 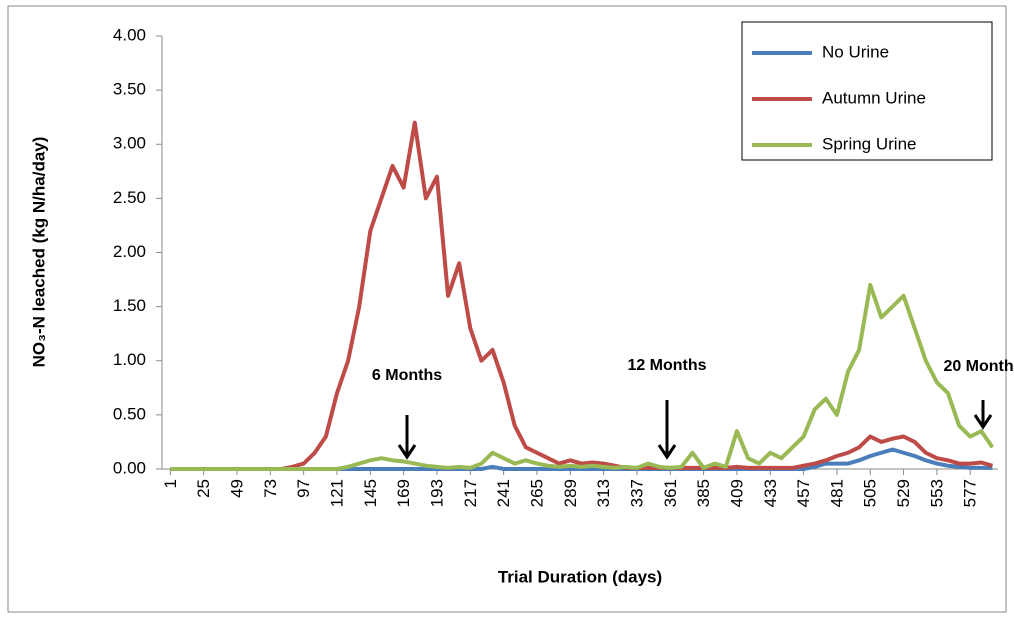 What do you see at coordinates (436, 493) in the screenshot?
I see `x-tick-label: 193` at bounding box center [436, 493].